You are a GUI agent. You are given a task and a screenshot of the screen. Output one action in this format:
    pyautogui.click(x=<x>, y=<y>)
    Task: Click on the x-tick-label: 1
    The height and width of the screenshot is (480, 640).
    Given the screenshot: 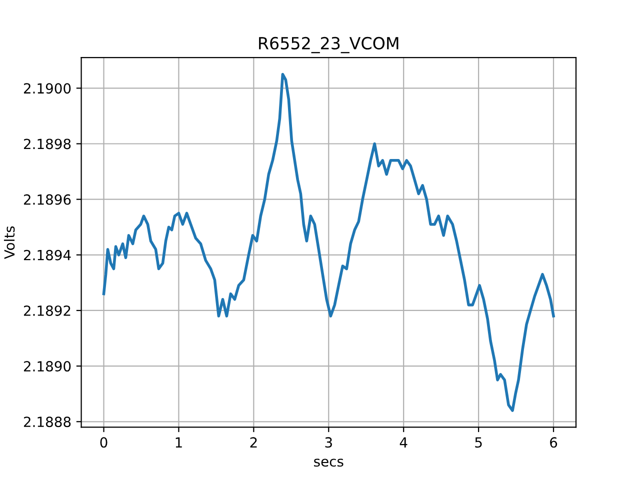 What is the action you would take?
    pyautogui.click(x=179, y=442)
    